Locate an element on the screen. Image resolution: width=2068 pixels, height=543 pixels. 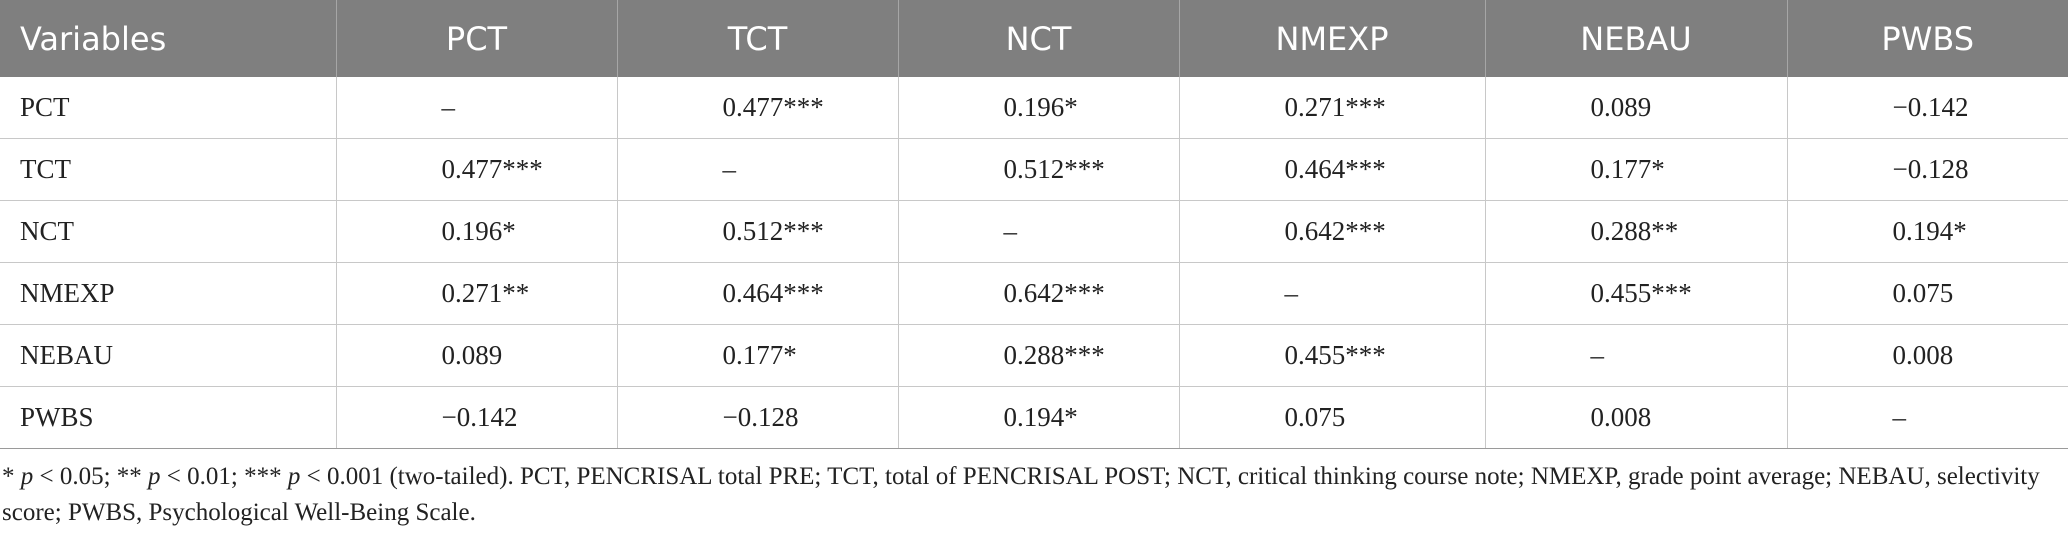
row-label: NEBAU is located at coordinates (168, 355).